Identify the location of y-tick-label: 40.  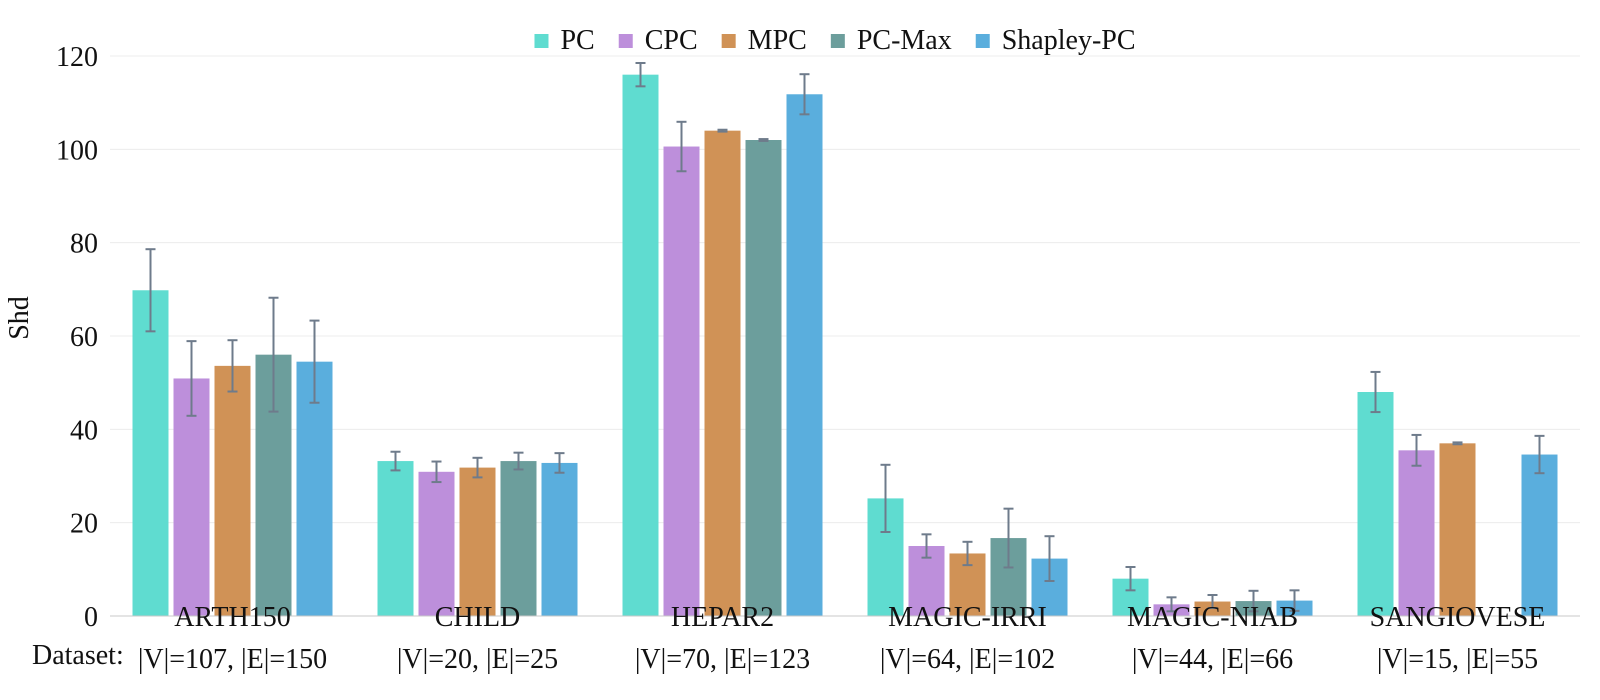
(84, 430).